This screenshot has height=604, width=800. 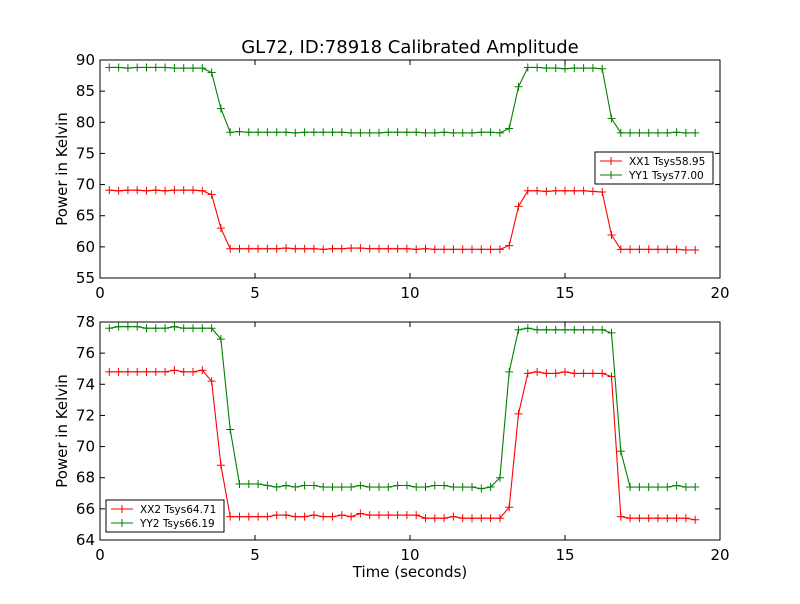 I want to click on legend-label: YY1 Tsys77.00, so click(x=666, y=176).